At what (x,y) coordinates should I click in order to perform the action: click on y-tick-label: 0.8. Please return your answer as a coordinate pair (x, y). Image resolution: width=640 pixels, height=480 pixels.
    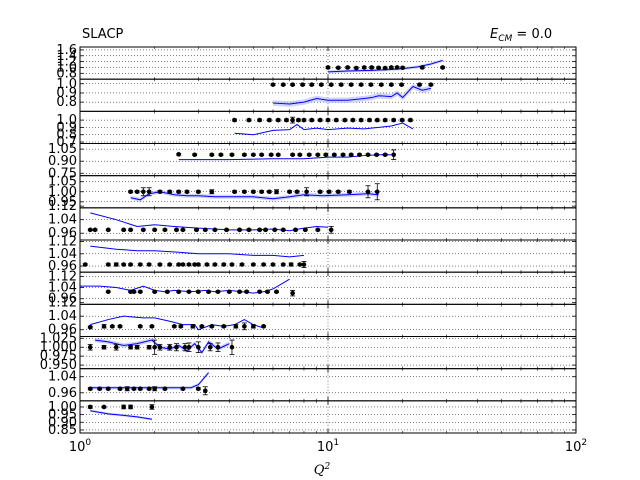
    Looking at the image, I should click on (66, 102).